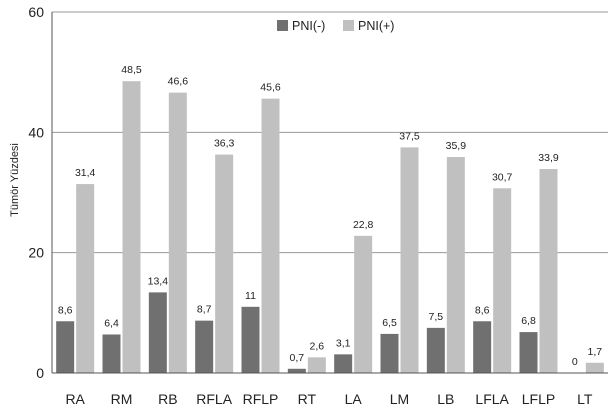 The width and height of the screenshot is (612, 415). What do you see at coordinates (75, 399) in the screenshot?
I see `x-tick-label-RA: RA` at bounding box center [75, 399].